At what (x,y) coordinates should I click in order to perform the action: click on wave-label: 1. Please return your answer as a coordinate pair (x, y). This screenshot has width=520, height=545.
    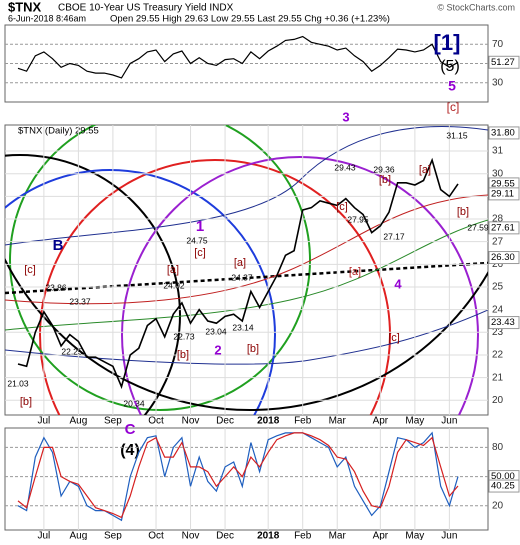
    Looking at the image, I should click on (200, 226).